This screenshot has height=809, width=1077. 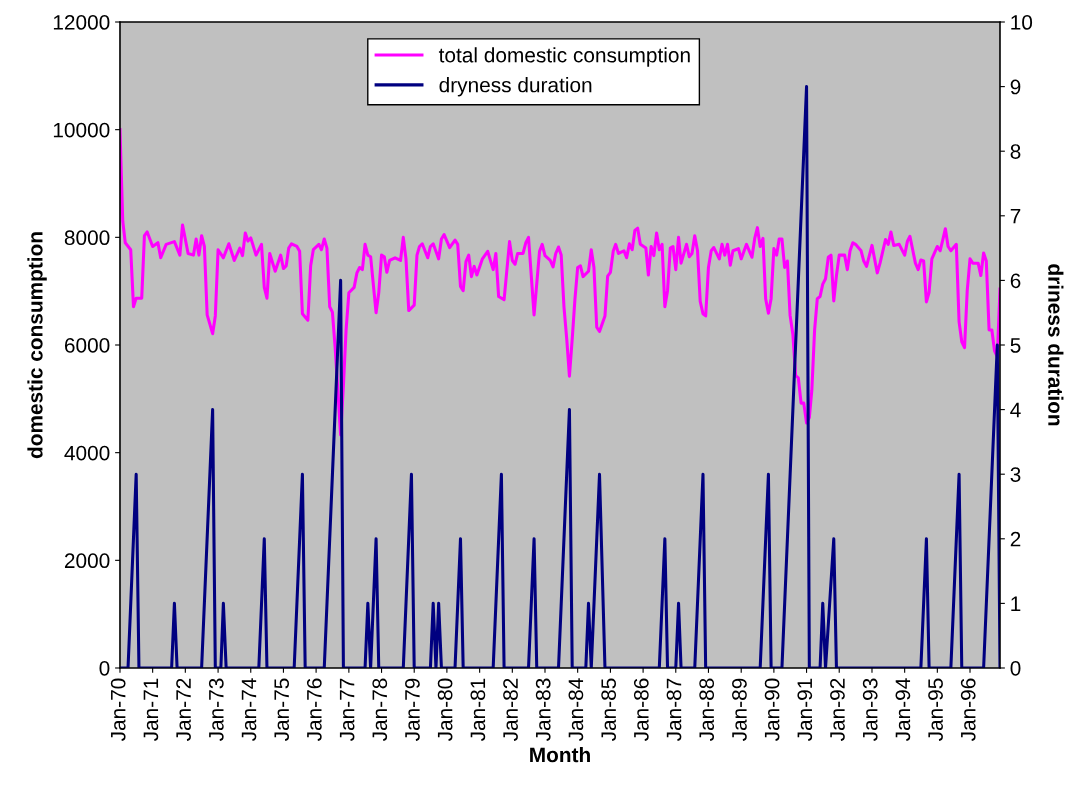 What do you see at coordinates (314, 710) in the screenshot?
I see `x-tick-label: Jan-76` at bounding box center [314, 710].